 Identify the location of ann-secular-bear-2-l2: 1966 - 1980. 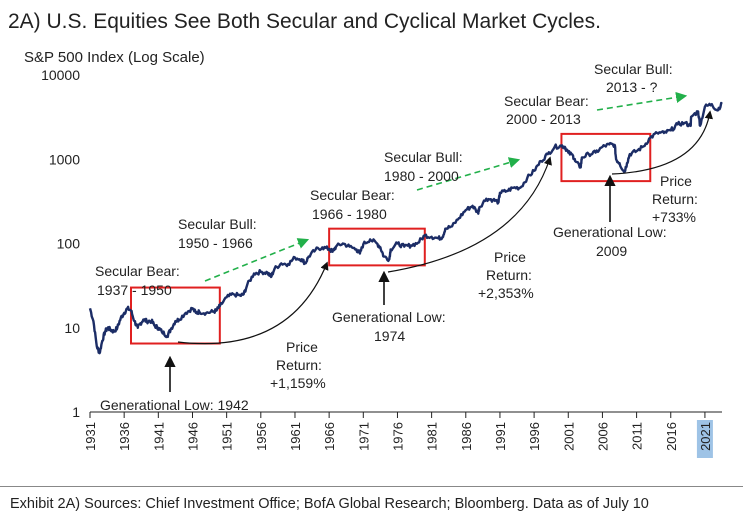
(349, 214).